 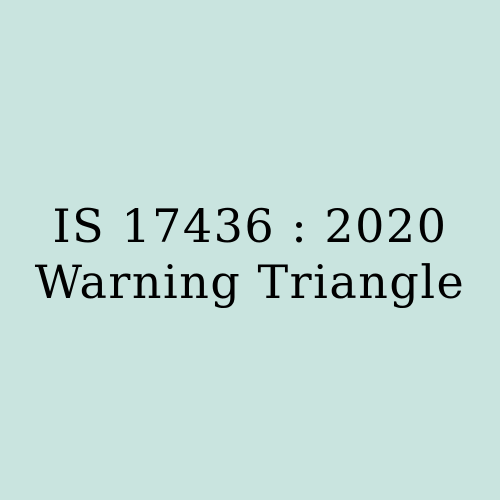 What do you see at coordinates (250, 282) in the screenshot?
I see `standard-title: Warning Triangle` at bounding box center [250, 282].